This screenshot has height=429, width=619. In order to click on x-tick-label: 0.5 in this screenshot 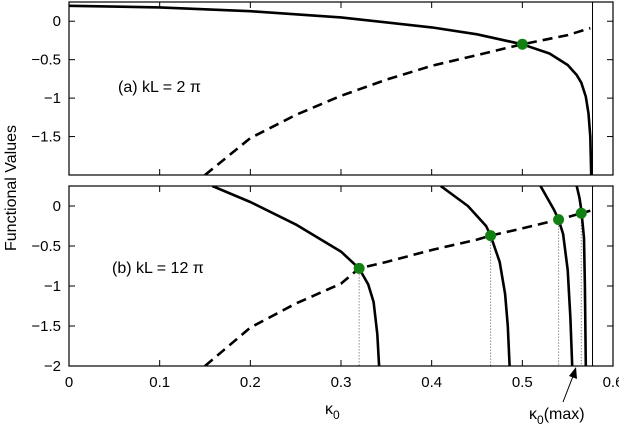, I will do `click(522, 382)`.